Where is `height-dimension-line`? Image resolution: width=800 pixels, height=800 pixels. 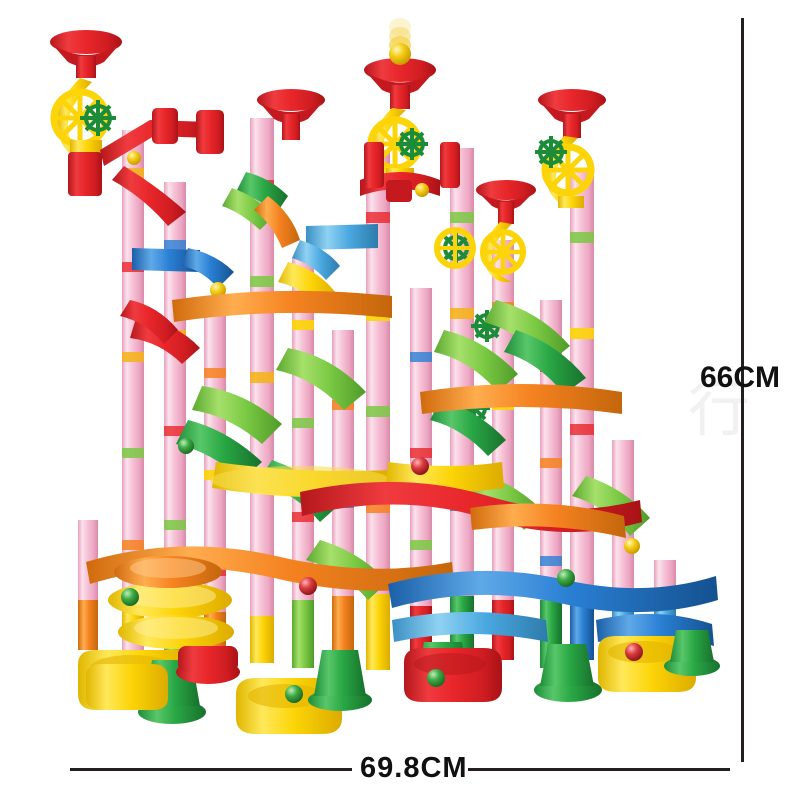
height-dimension-line is located at coordinates (742, 390).